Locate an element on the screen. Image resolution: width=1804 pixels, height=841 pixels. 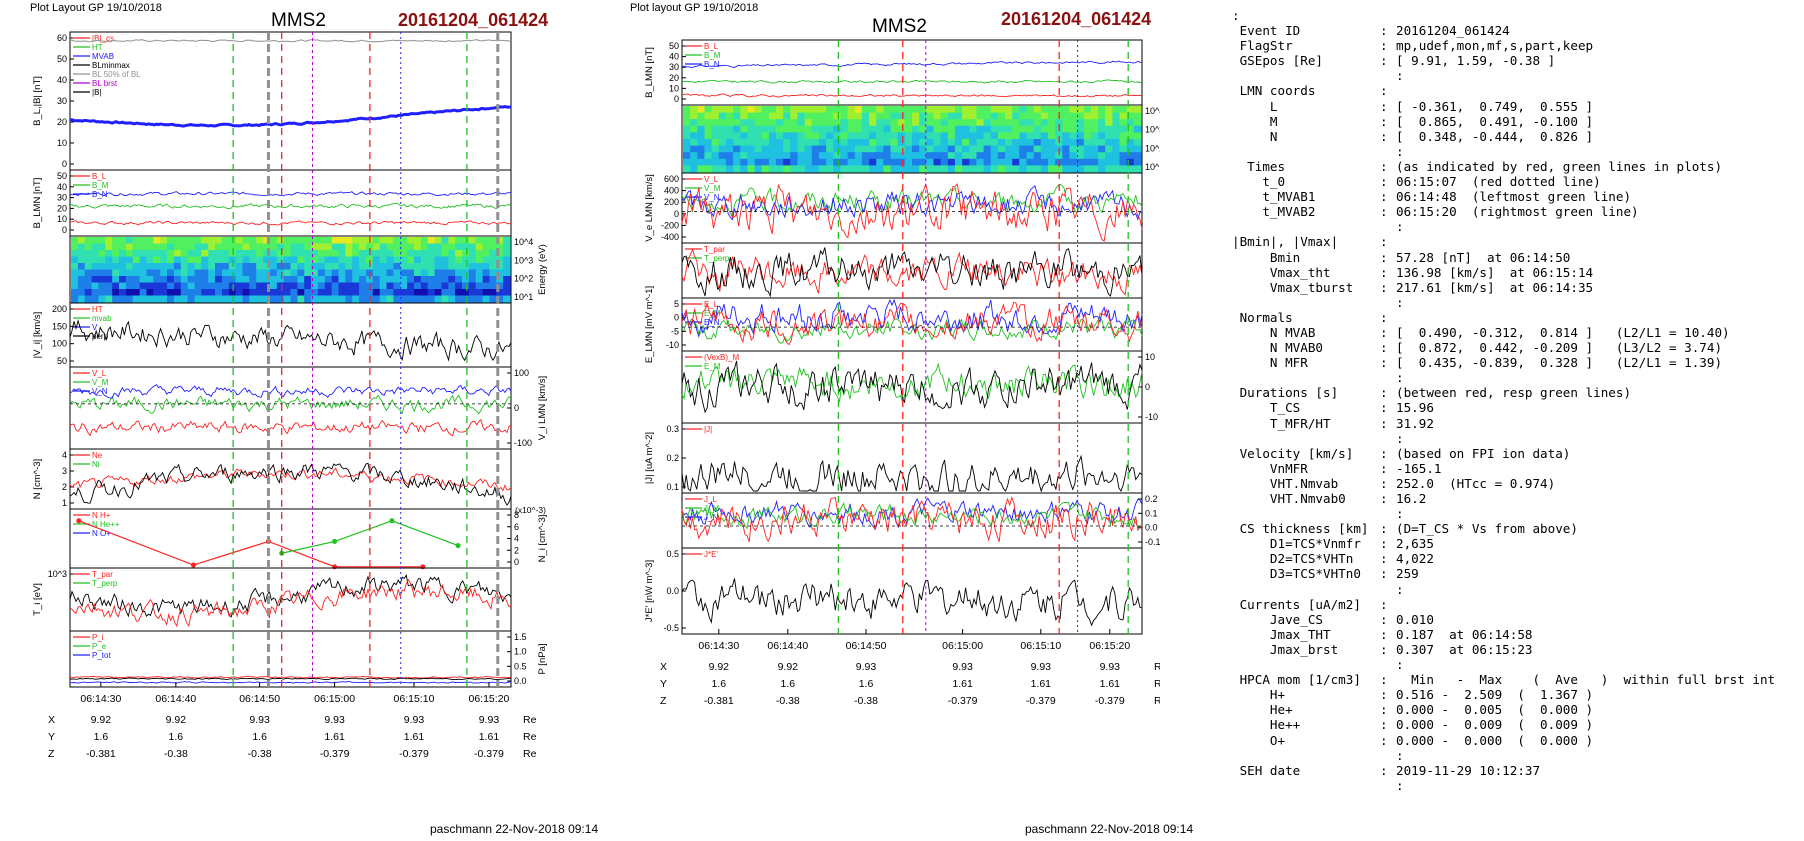
summary-value: 15.96 is located at coordinates (1415, 408).